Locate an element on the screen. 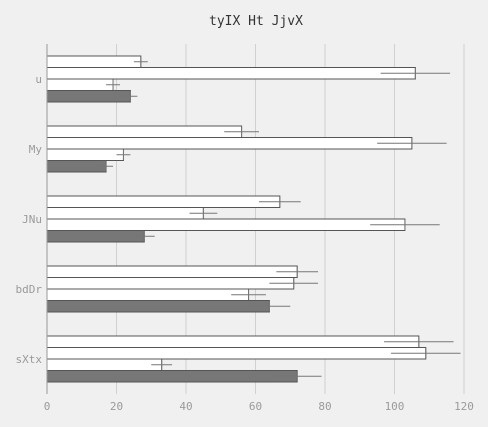 The width and height of the screenshot is (488, 427). y-tick-label-0: u is located at coordinates (38, 79).